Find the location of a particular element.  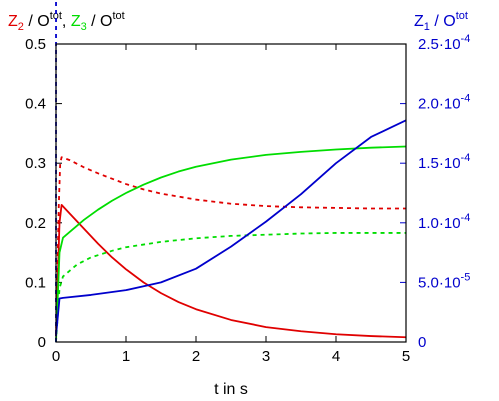

y-right-tick-label: 0 is located at coordinates (422, 342).